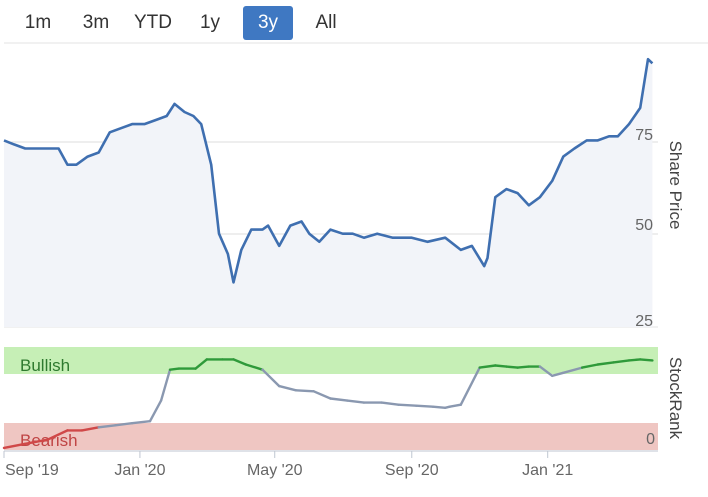  I want to click on range-button-1y: 1y, so click(210, 23).